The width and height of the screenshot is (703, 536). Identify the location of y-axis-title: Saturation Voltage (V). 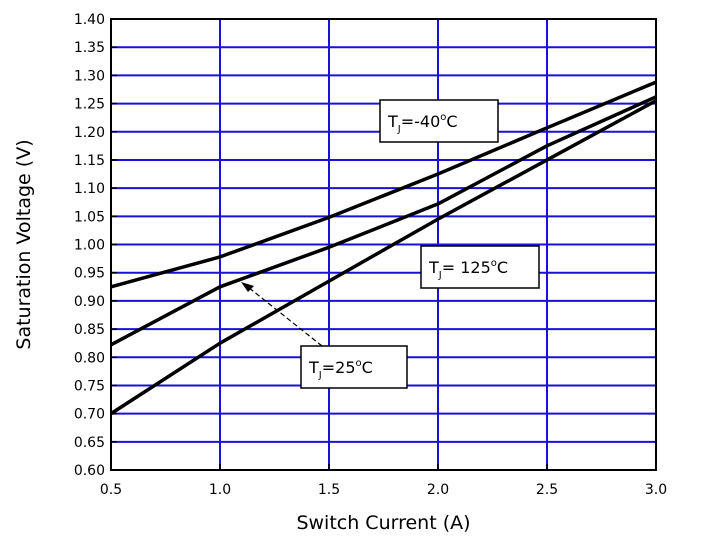
(24, 244).